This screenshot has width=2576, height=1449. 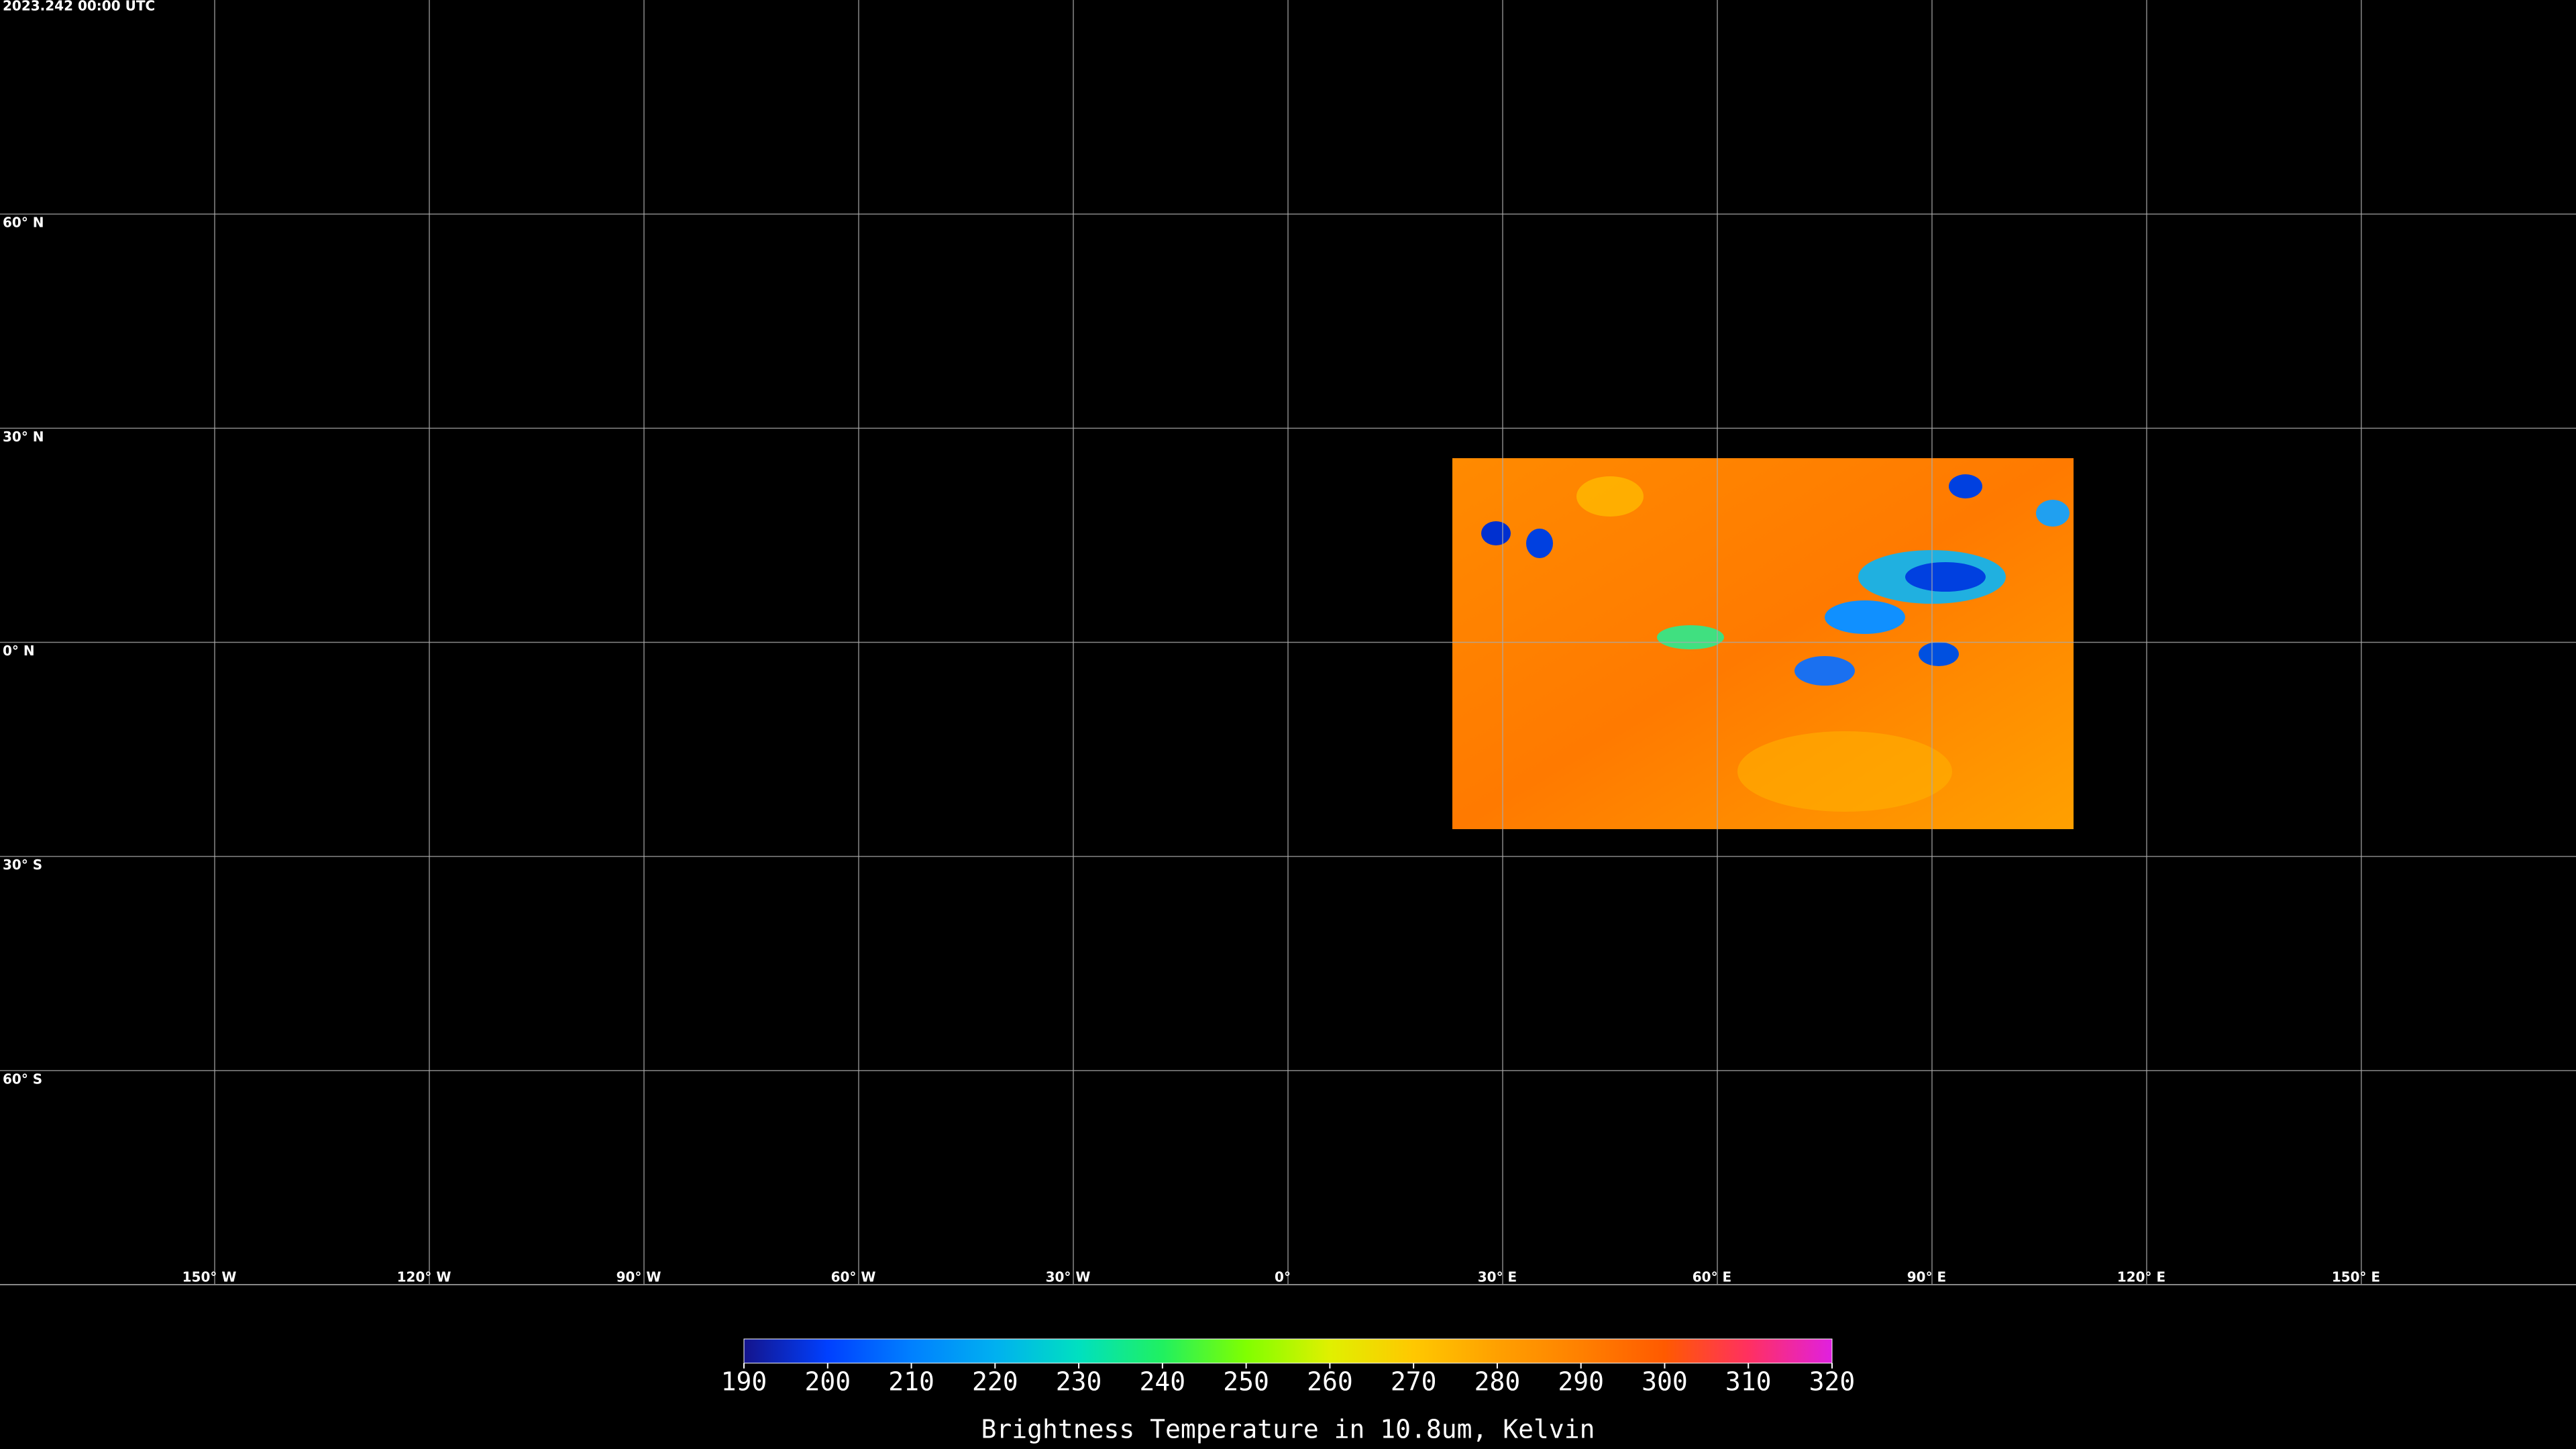 I want to click on lat-label: 60° N, so click(x=23, y=223).